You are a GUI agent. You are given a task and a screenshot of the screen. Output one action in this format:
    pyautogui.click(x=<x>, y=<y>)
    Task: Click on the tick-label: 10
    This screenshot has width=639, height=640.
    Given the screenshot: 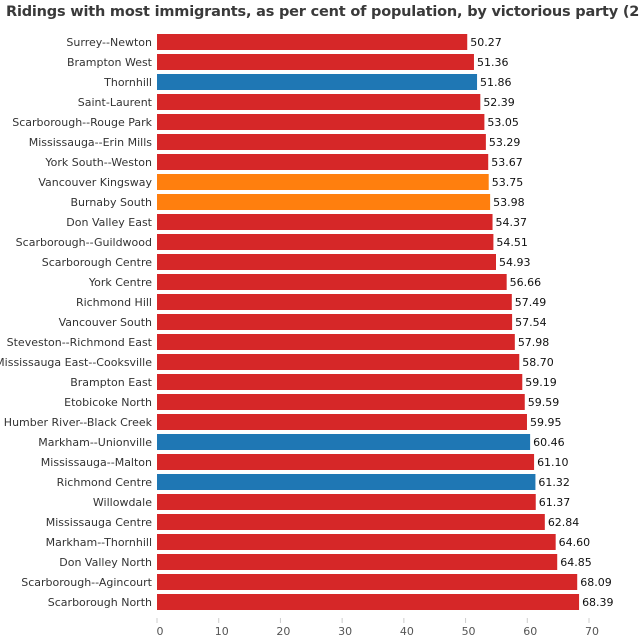 What is the action you would take?
    pyautogui.click(x=222, y=631)
    